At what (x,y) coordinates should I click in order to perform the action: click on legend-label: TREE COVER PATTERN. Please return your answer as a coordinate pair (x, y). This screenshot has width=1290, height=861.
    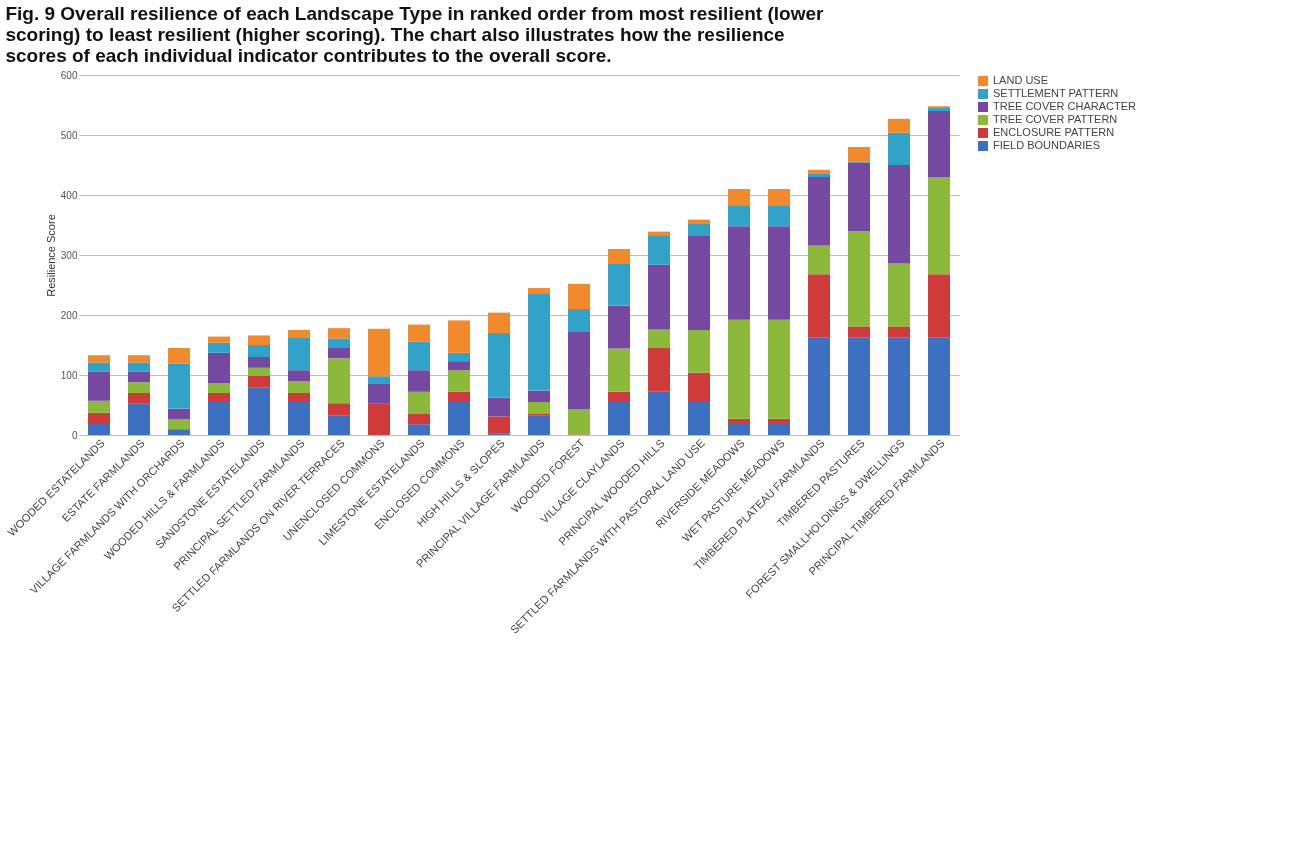
    Looking at the image, I should click on (1055, 119).